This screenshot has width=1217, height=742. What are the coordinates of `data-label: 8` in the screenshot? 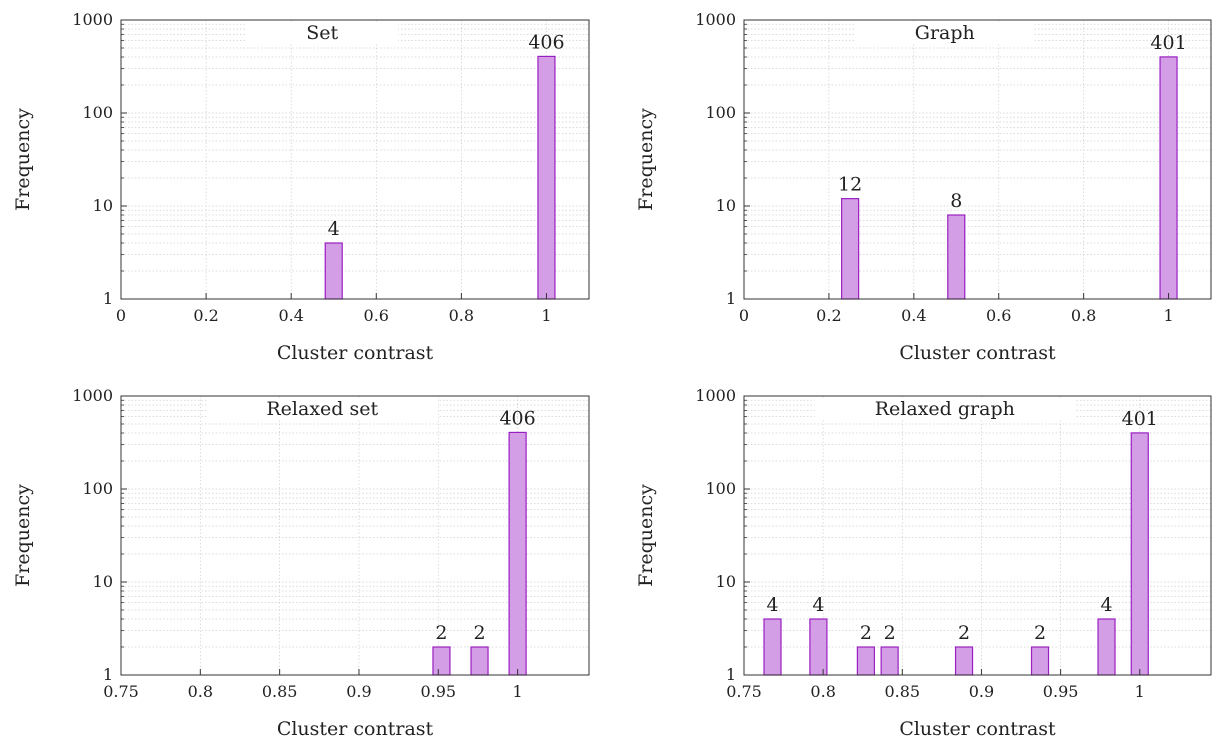 It's located at (956, 201).